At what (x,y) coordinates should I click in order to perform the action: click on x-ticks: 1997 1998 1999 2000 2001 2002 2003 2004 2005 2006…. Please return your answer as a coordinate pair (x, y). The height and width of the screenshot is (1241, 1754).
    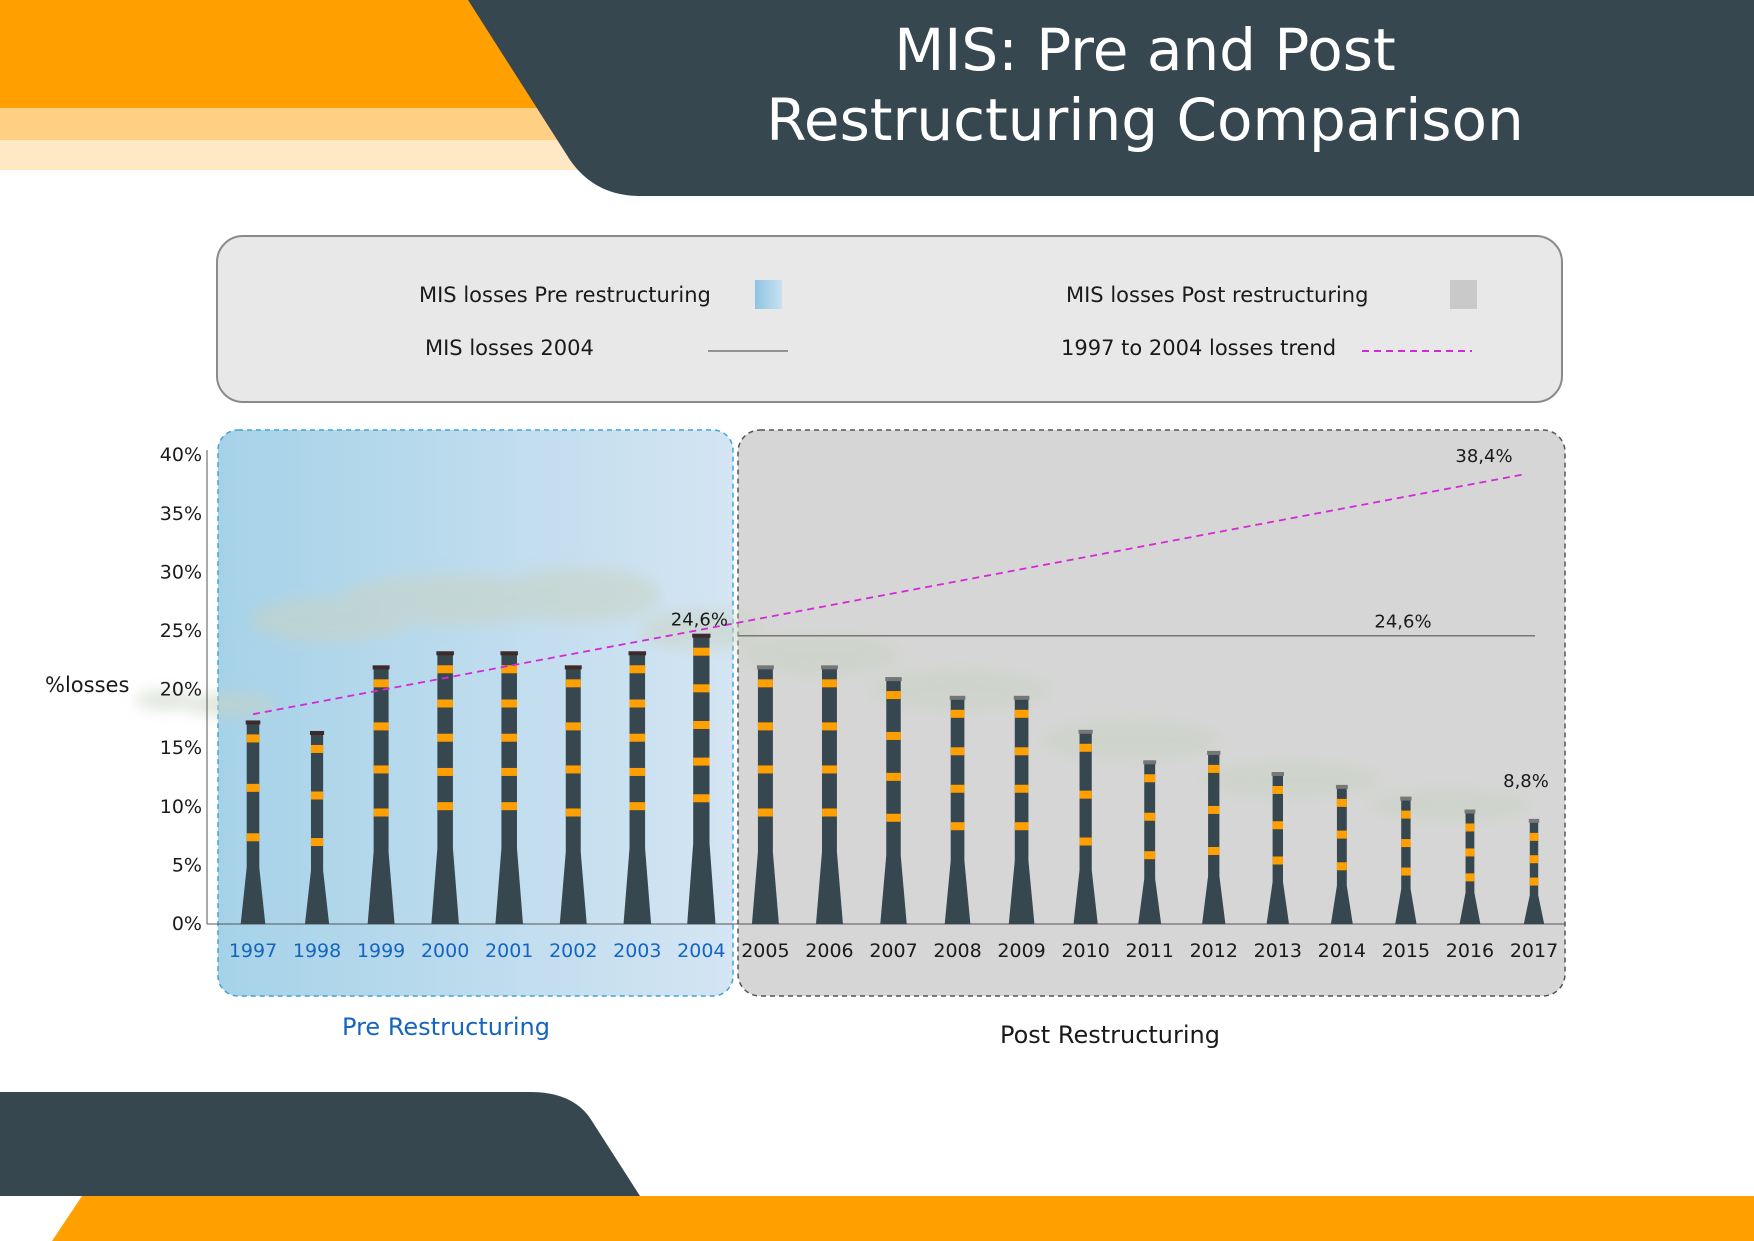
    Looking at the image, I should click on (893, 951).